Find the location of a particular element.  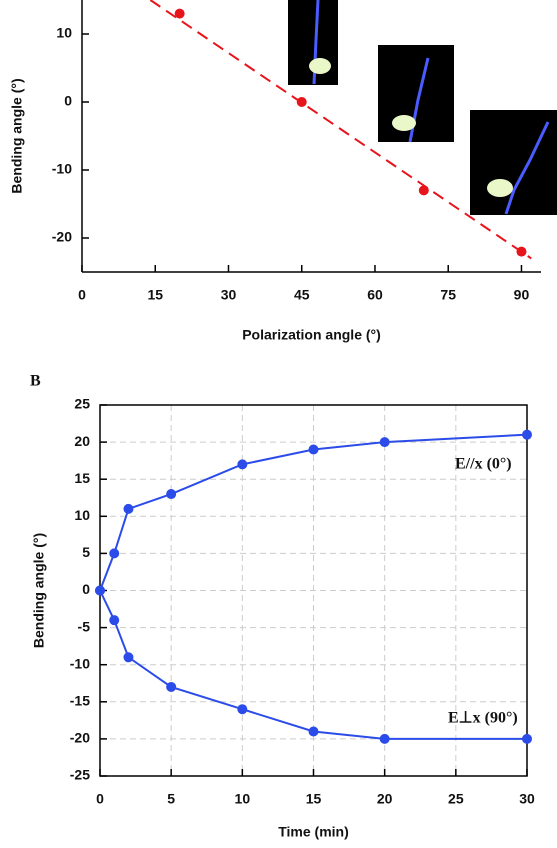

y-tick-label: 20 is located at coordinates (82, 441).